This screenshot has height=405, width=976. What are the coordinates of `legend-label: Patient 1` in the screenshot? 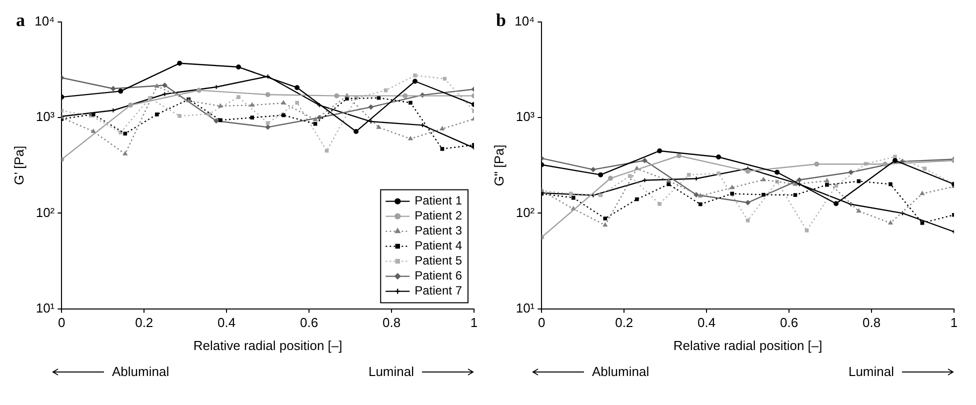 It's located at (438, 201).